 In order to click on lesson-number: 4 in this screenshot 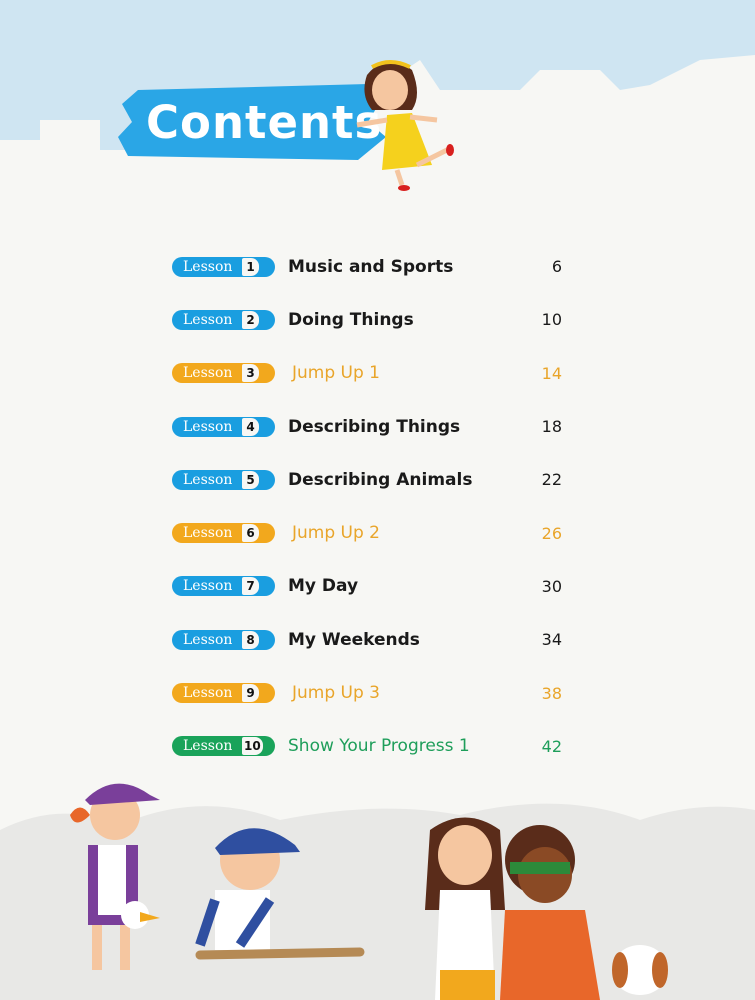, I will do `click(250, 426)`.